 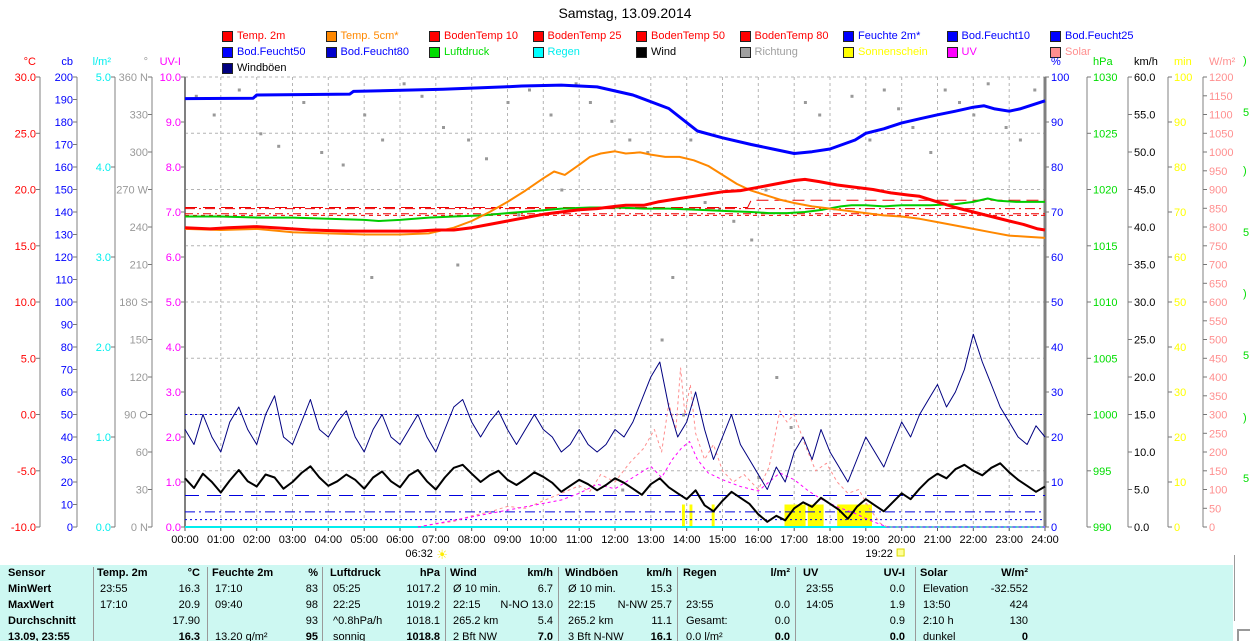 What do you see at coordinates (103, 78) in the screenshot?
I see `axis-tick-label: 5.0` at bounding box center [103, 78].